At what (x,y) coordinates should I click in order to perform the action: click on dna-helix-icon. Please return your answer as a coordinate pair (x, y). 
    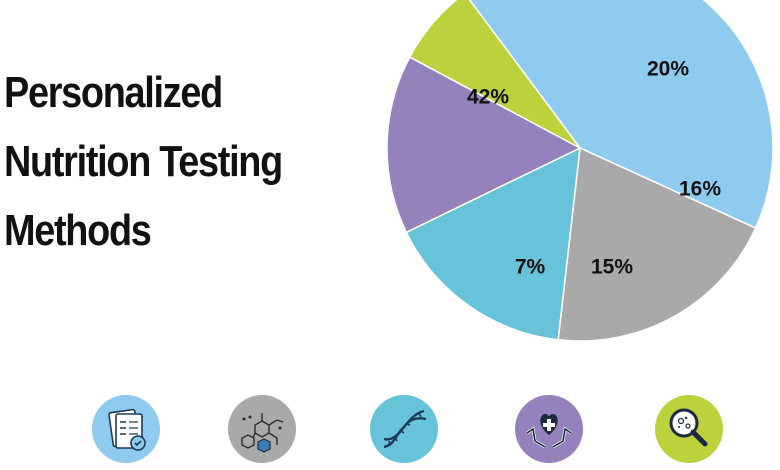
    Looking at the image, I should click on (404, 429).